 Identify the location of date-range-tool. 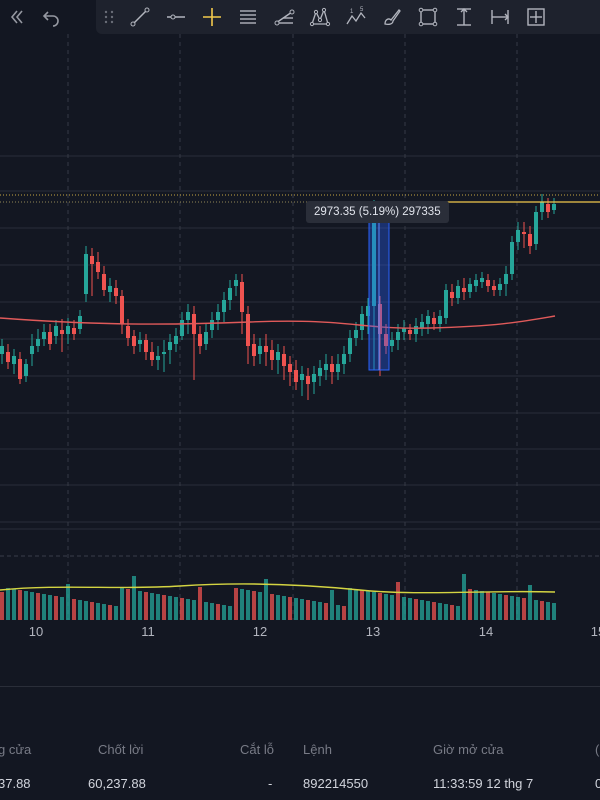
(500, 17).